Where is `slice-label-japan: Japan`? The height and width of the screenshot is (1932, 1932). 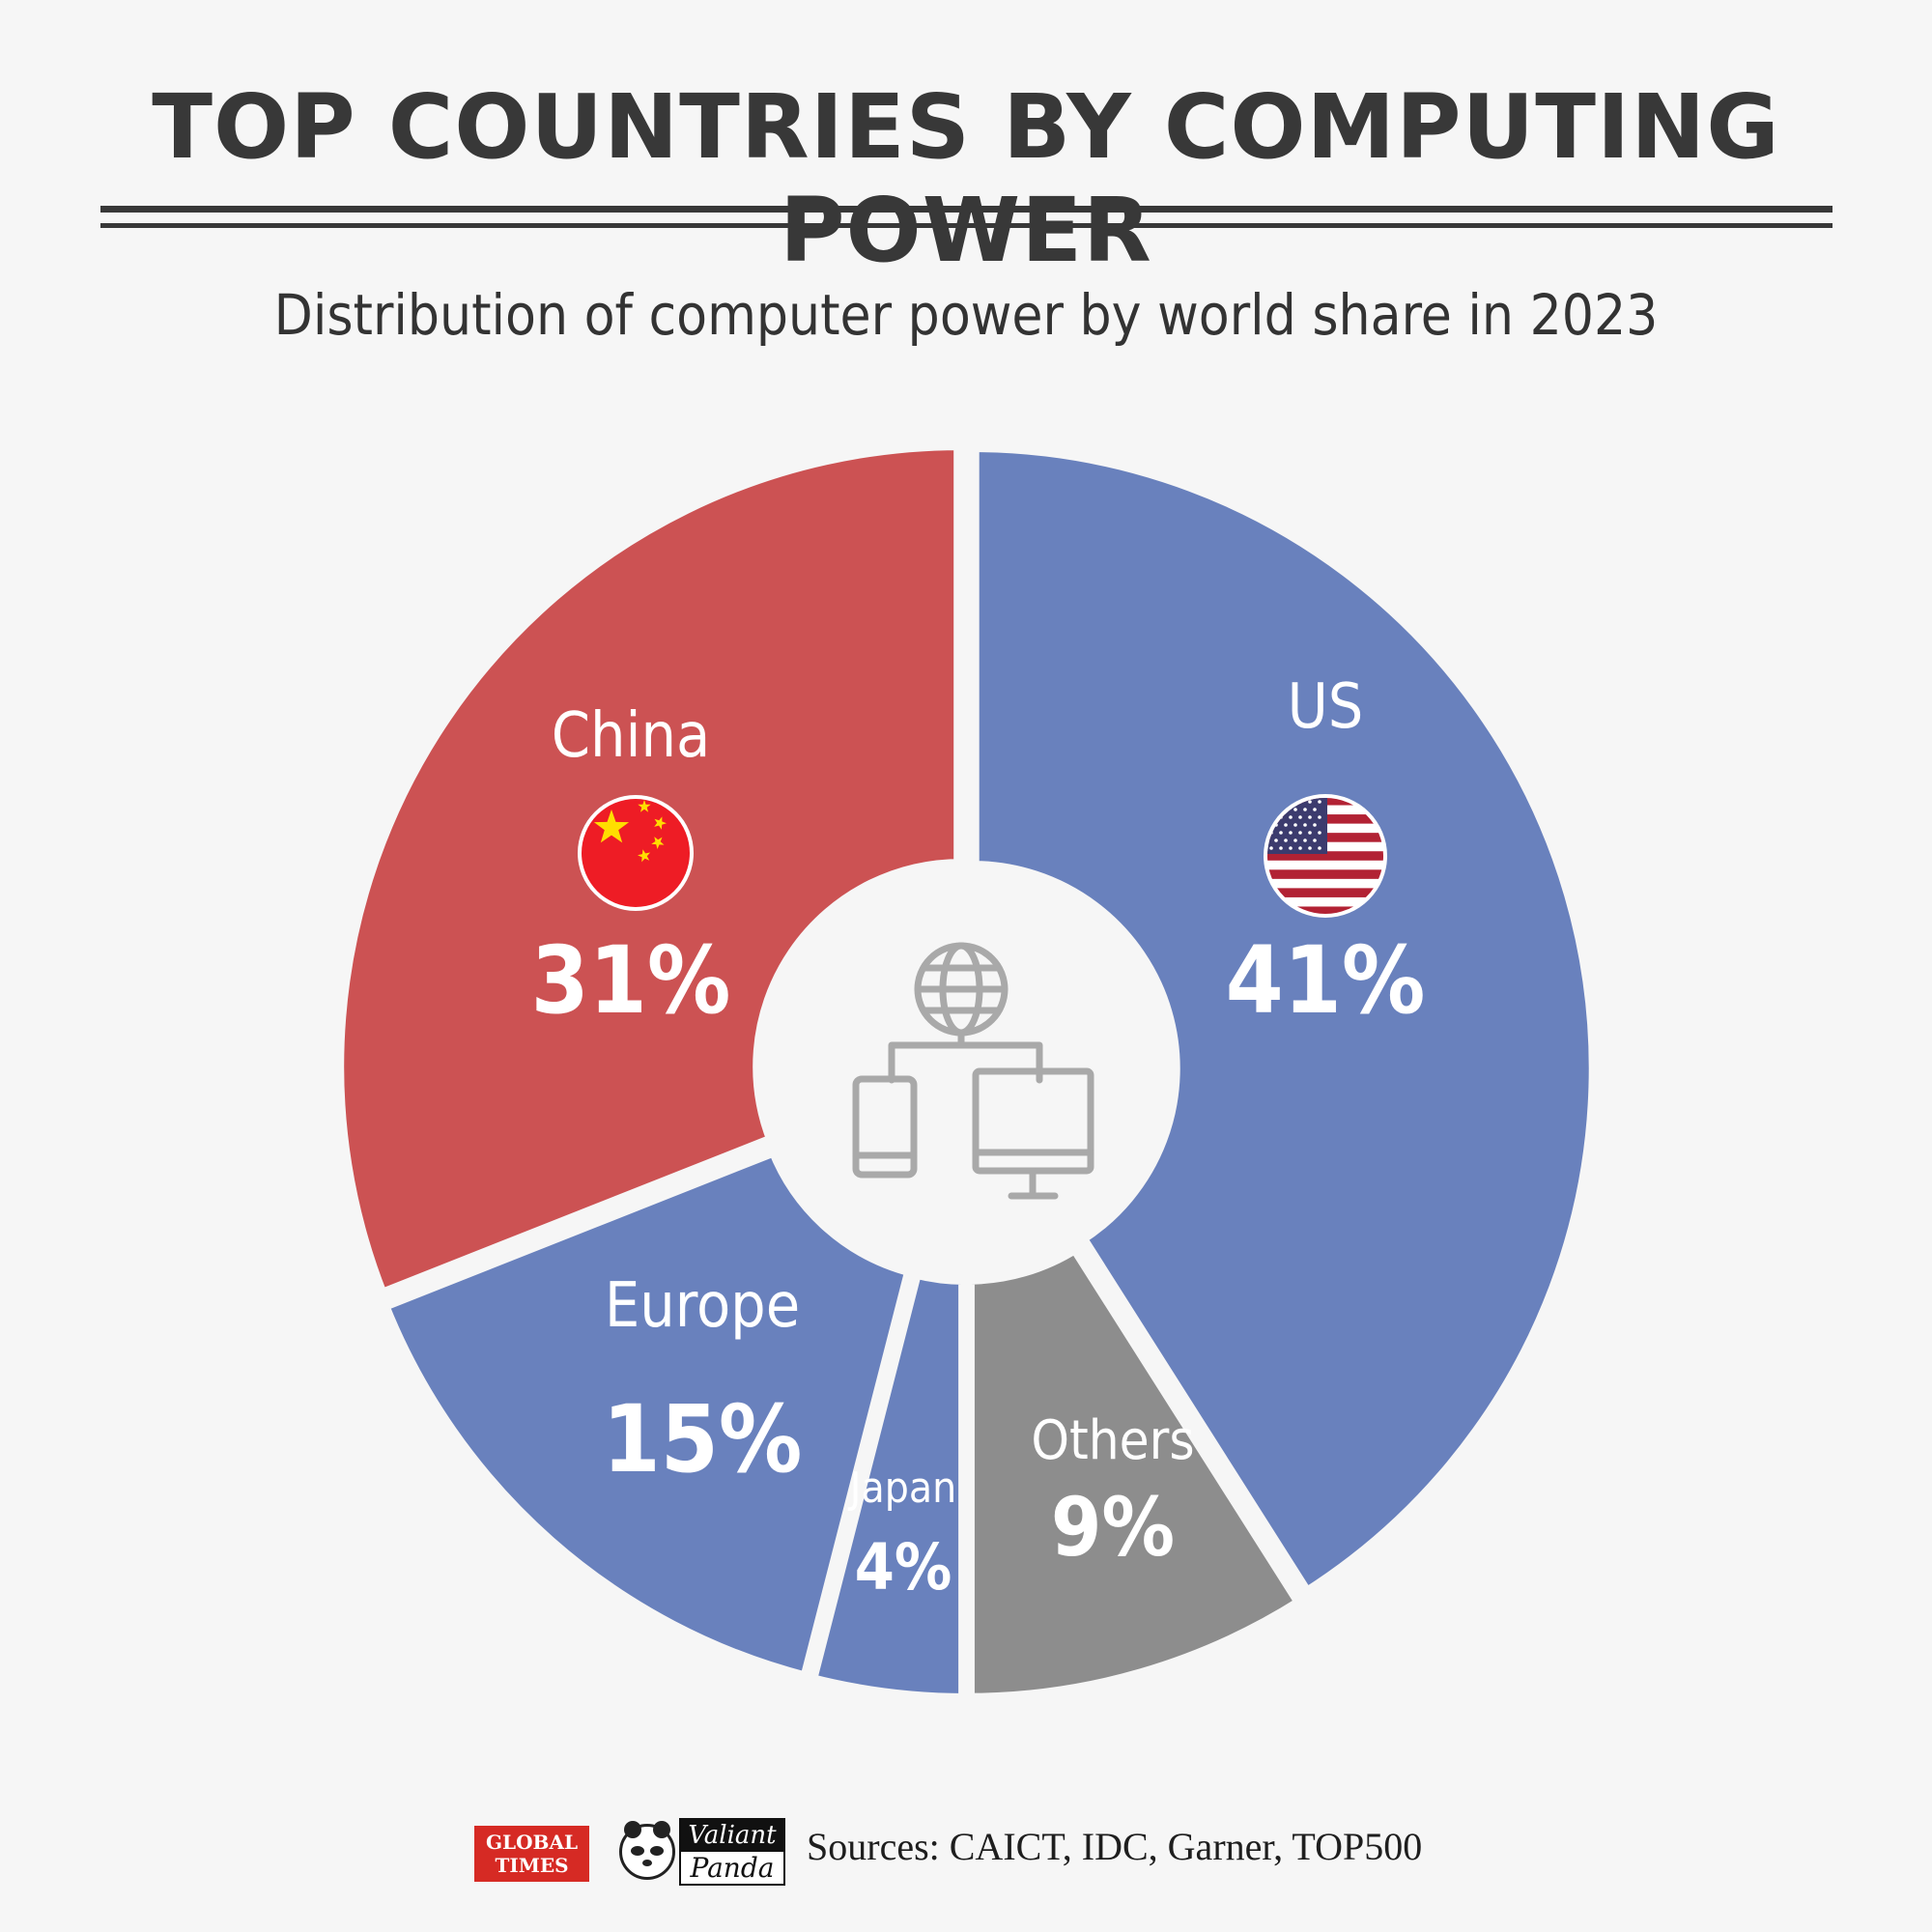 slice-label-japan: Japan is located at coordinates (901, 1488).